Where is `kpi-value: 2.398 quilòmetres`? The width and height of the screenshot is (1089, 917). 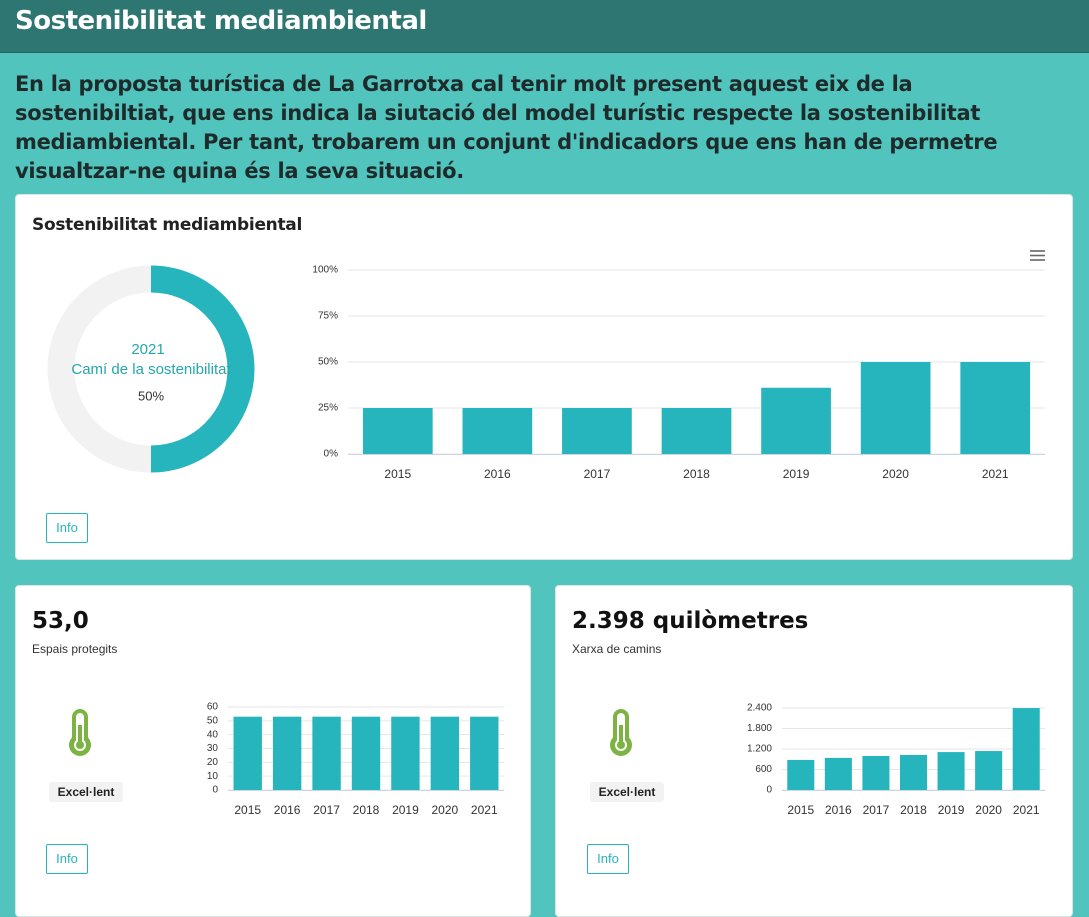 kpi-value: 2.398 quilòmetres is located at coordinates (690, 621).